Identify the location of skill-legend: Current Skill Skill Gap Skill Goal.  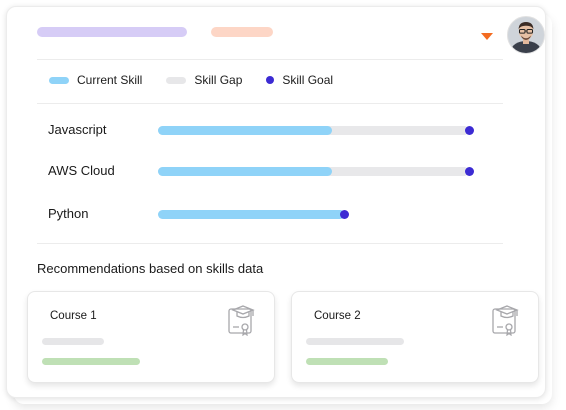
(203, 80).